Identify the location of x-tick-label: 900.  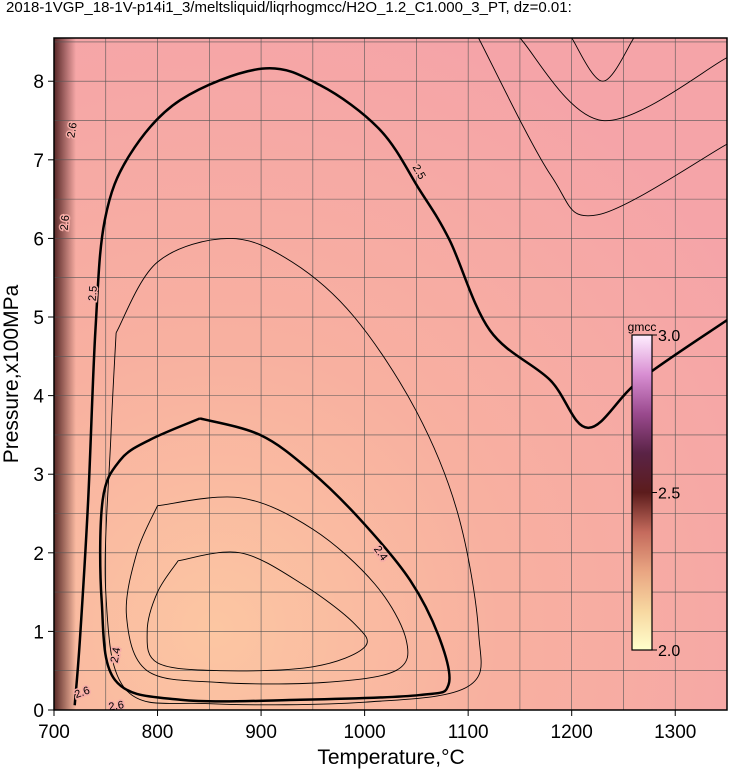
(261, 732).